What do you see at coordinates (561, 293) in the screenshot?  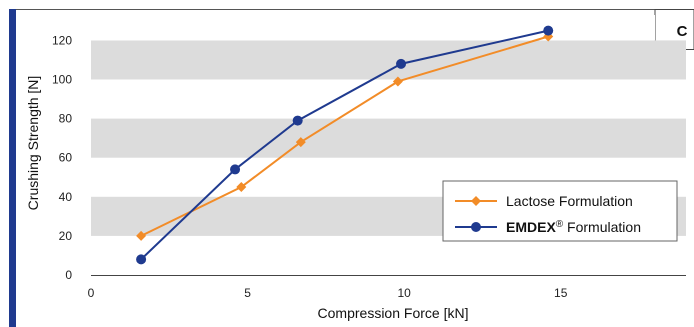 I see `x-tick-label: 15` at bounding box center [561, 293].